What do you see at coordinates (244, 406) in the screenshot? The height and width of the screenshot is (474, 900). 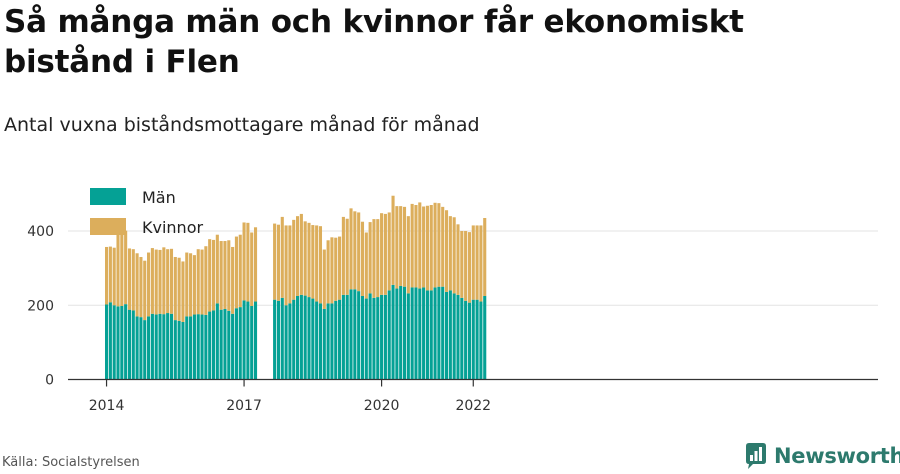 I see `x-tick-label-2017: 2017` at bounding box center [244, 406].